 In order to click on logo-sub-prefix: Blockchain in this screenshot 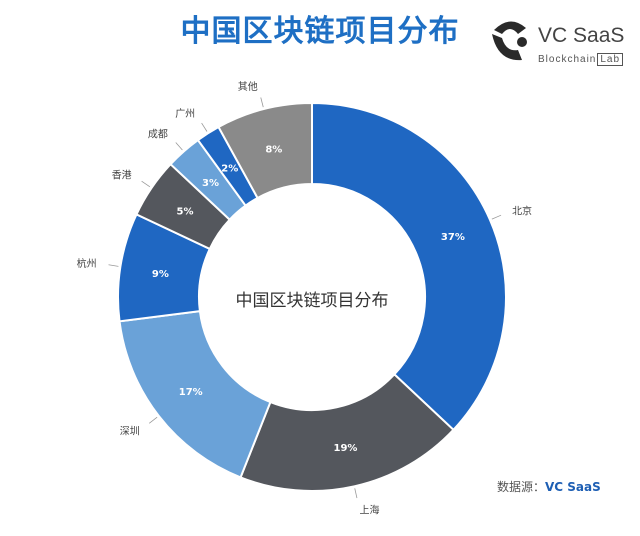, I will do `click(567, 59)`.